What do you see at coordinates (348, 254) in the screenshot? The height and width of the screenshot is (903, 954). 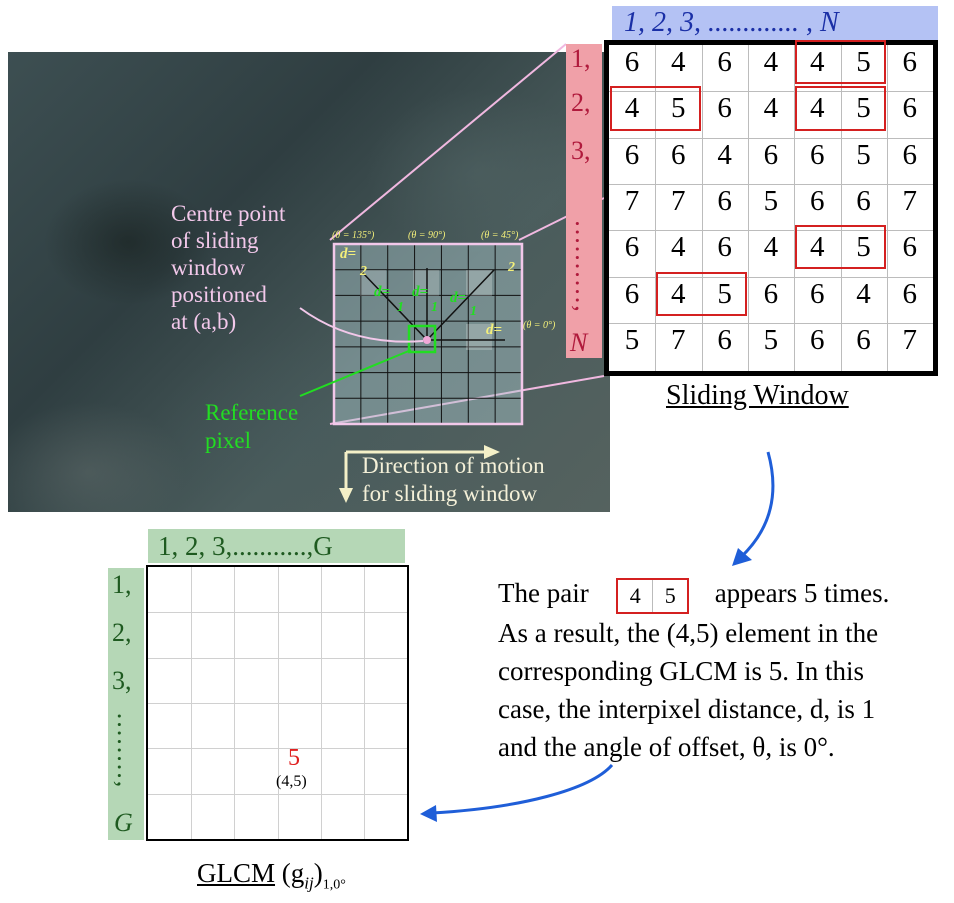 I see `d-label-135: d=` at bounding box center [348, 254].